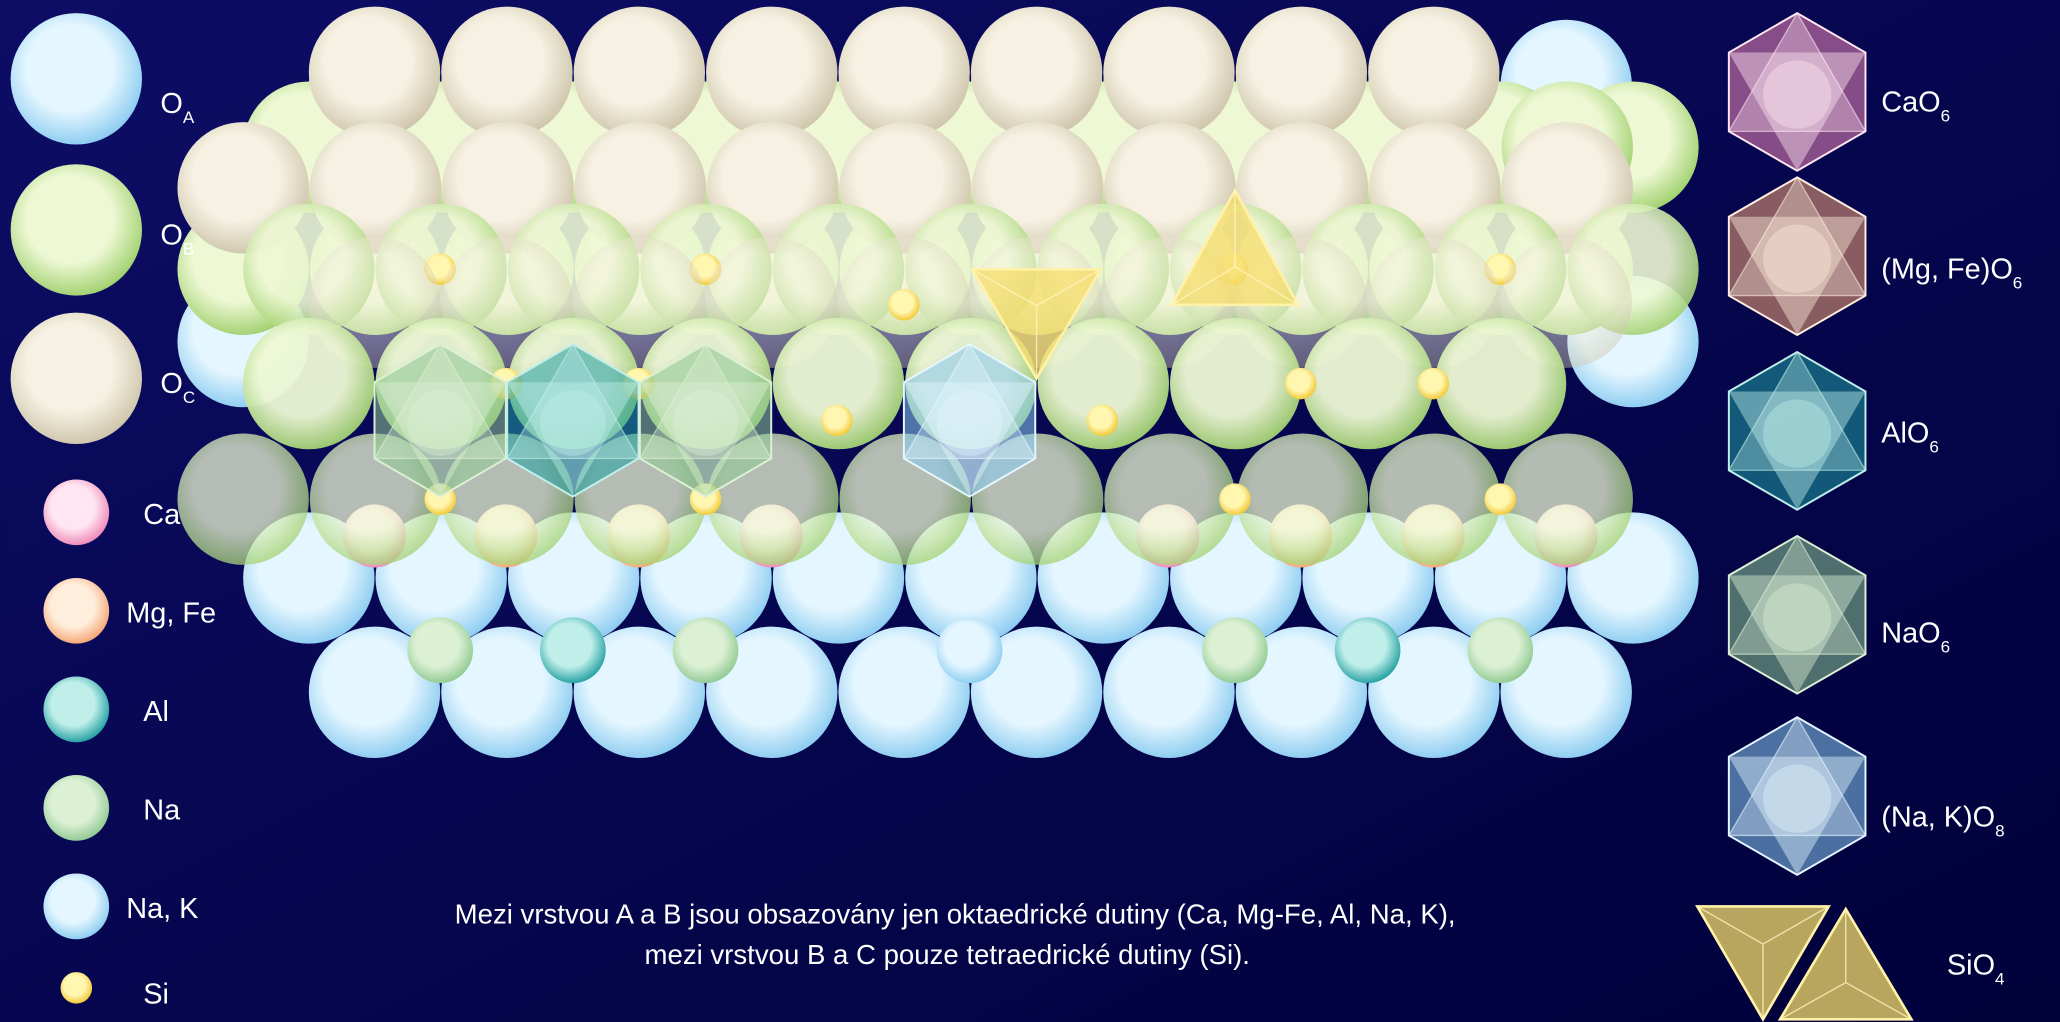 This screenshot has height=1022, width=2060. Describe the element at coordinates (171, 614) in the screenshot. I see `label: Mg, Fe` at that location.